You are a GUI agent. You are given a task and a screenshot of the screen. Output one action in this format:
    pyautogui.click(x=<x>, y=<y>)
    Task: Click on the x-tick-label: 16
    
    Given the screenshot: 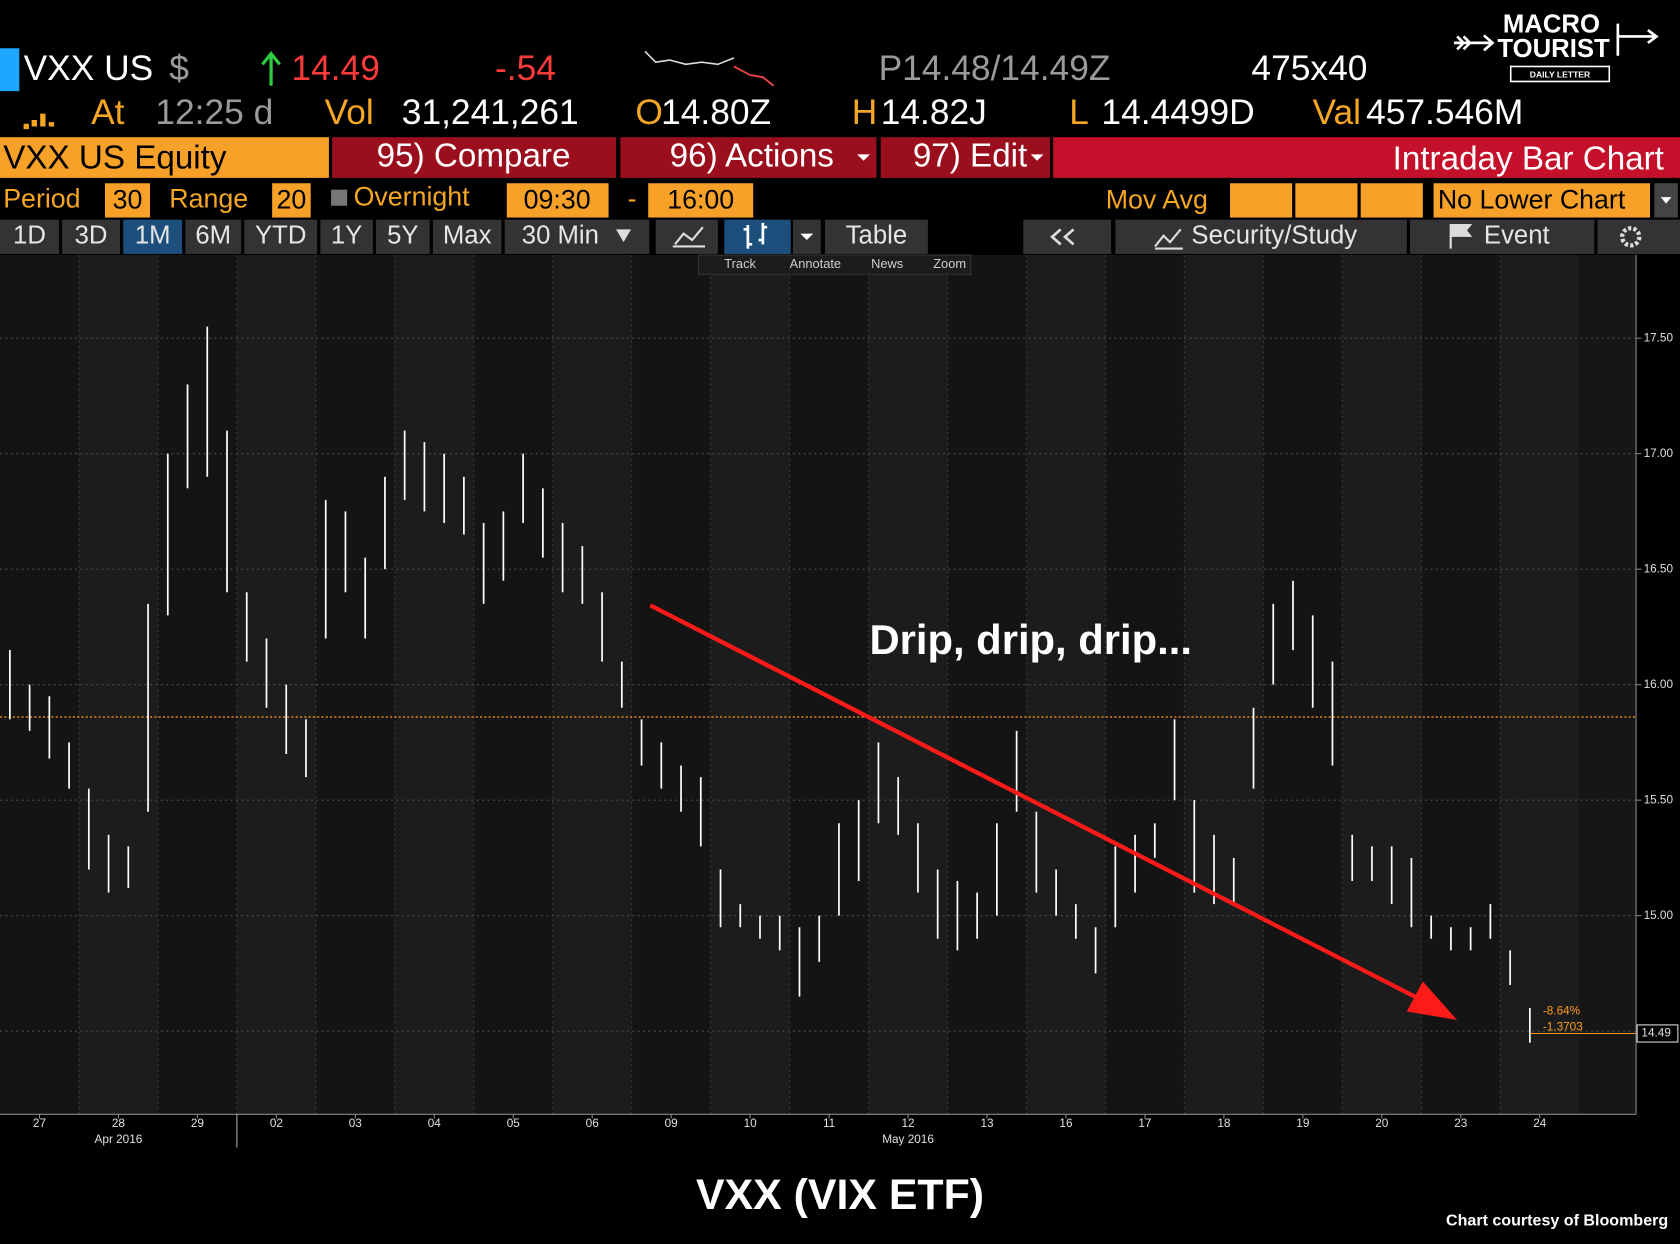 What is the action you would take?
    pyautogui.click(x=1066, y=1123)
    